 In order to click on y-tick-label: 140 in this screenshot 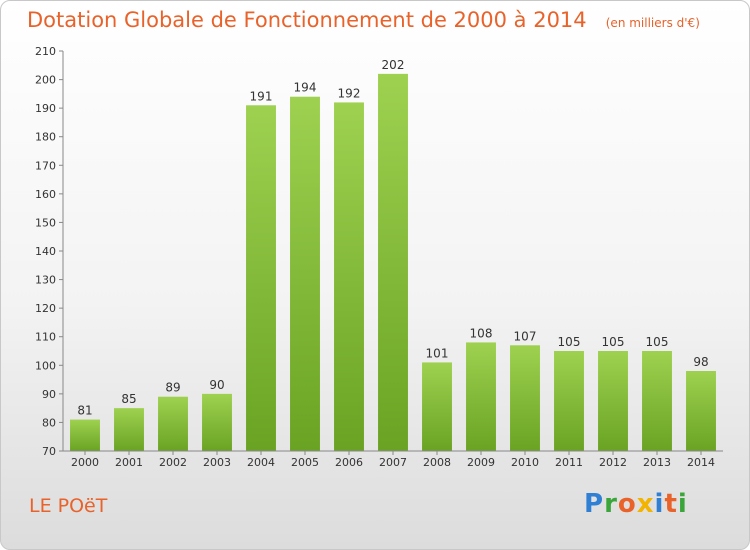, I will do `click(45, 251)`.